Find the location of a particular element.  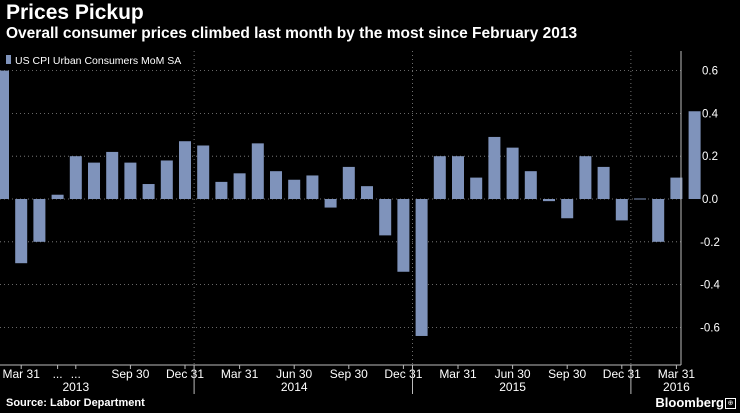

y-axis: 0.6 0.4 0.2 0.0 -0.2 -0.4 -0.6 is located at coordinates (710, 200).